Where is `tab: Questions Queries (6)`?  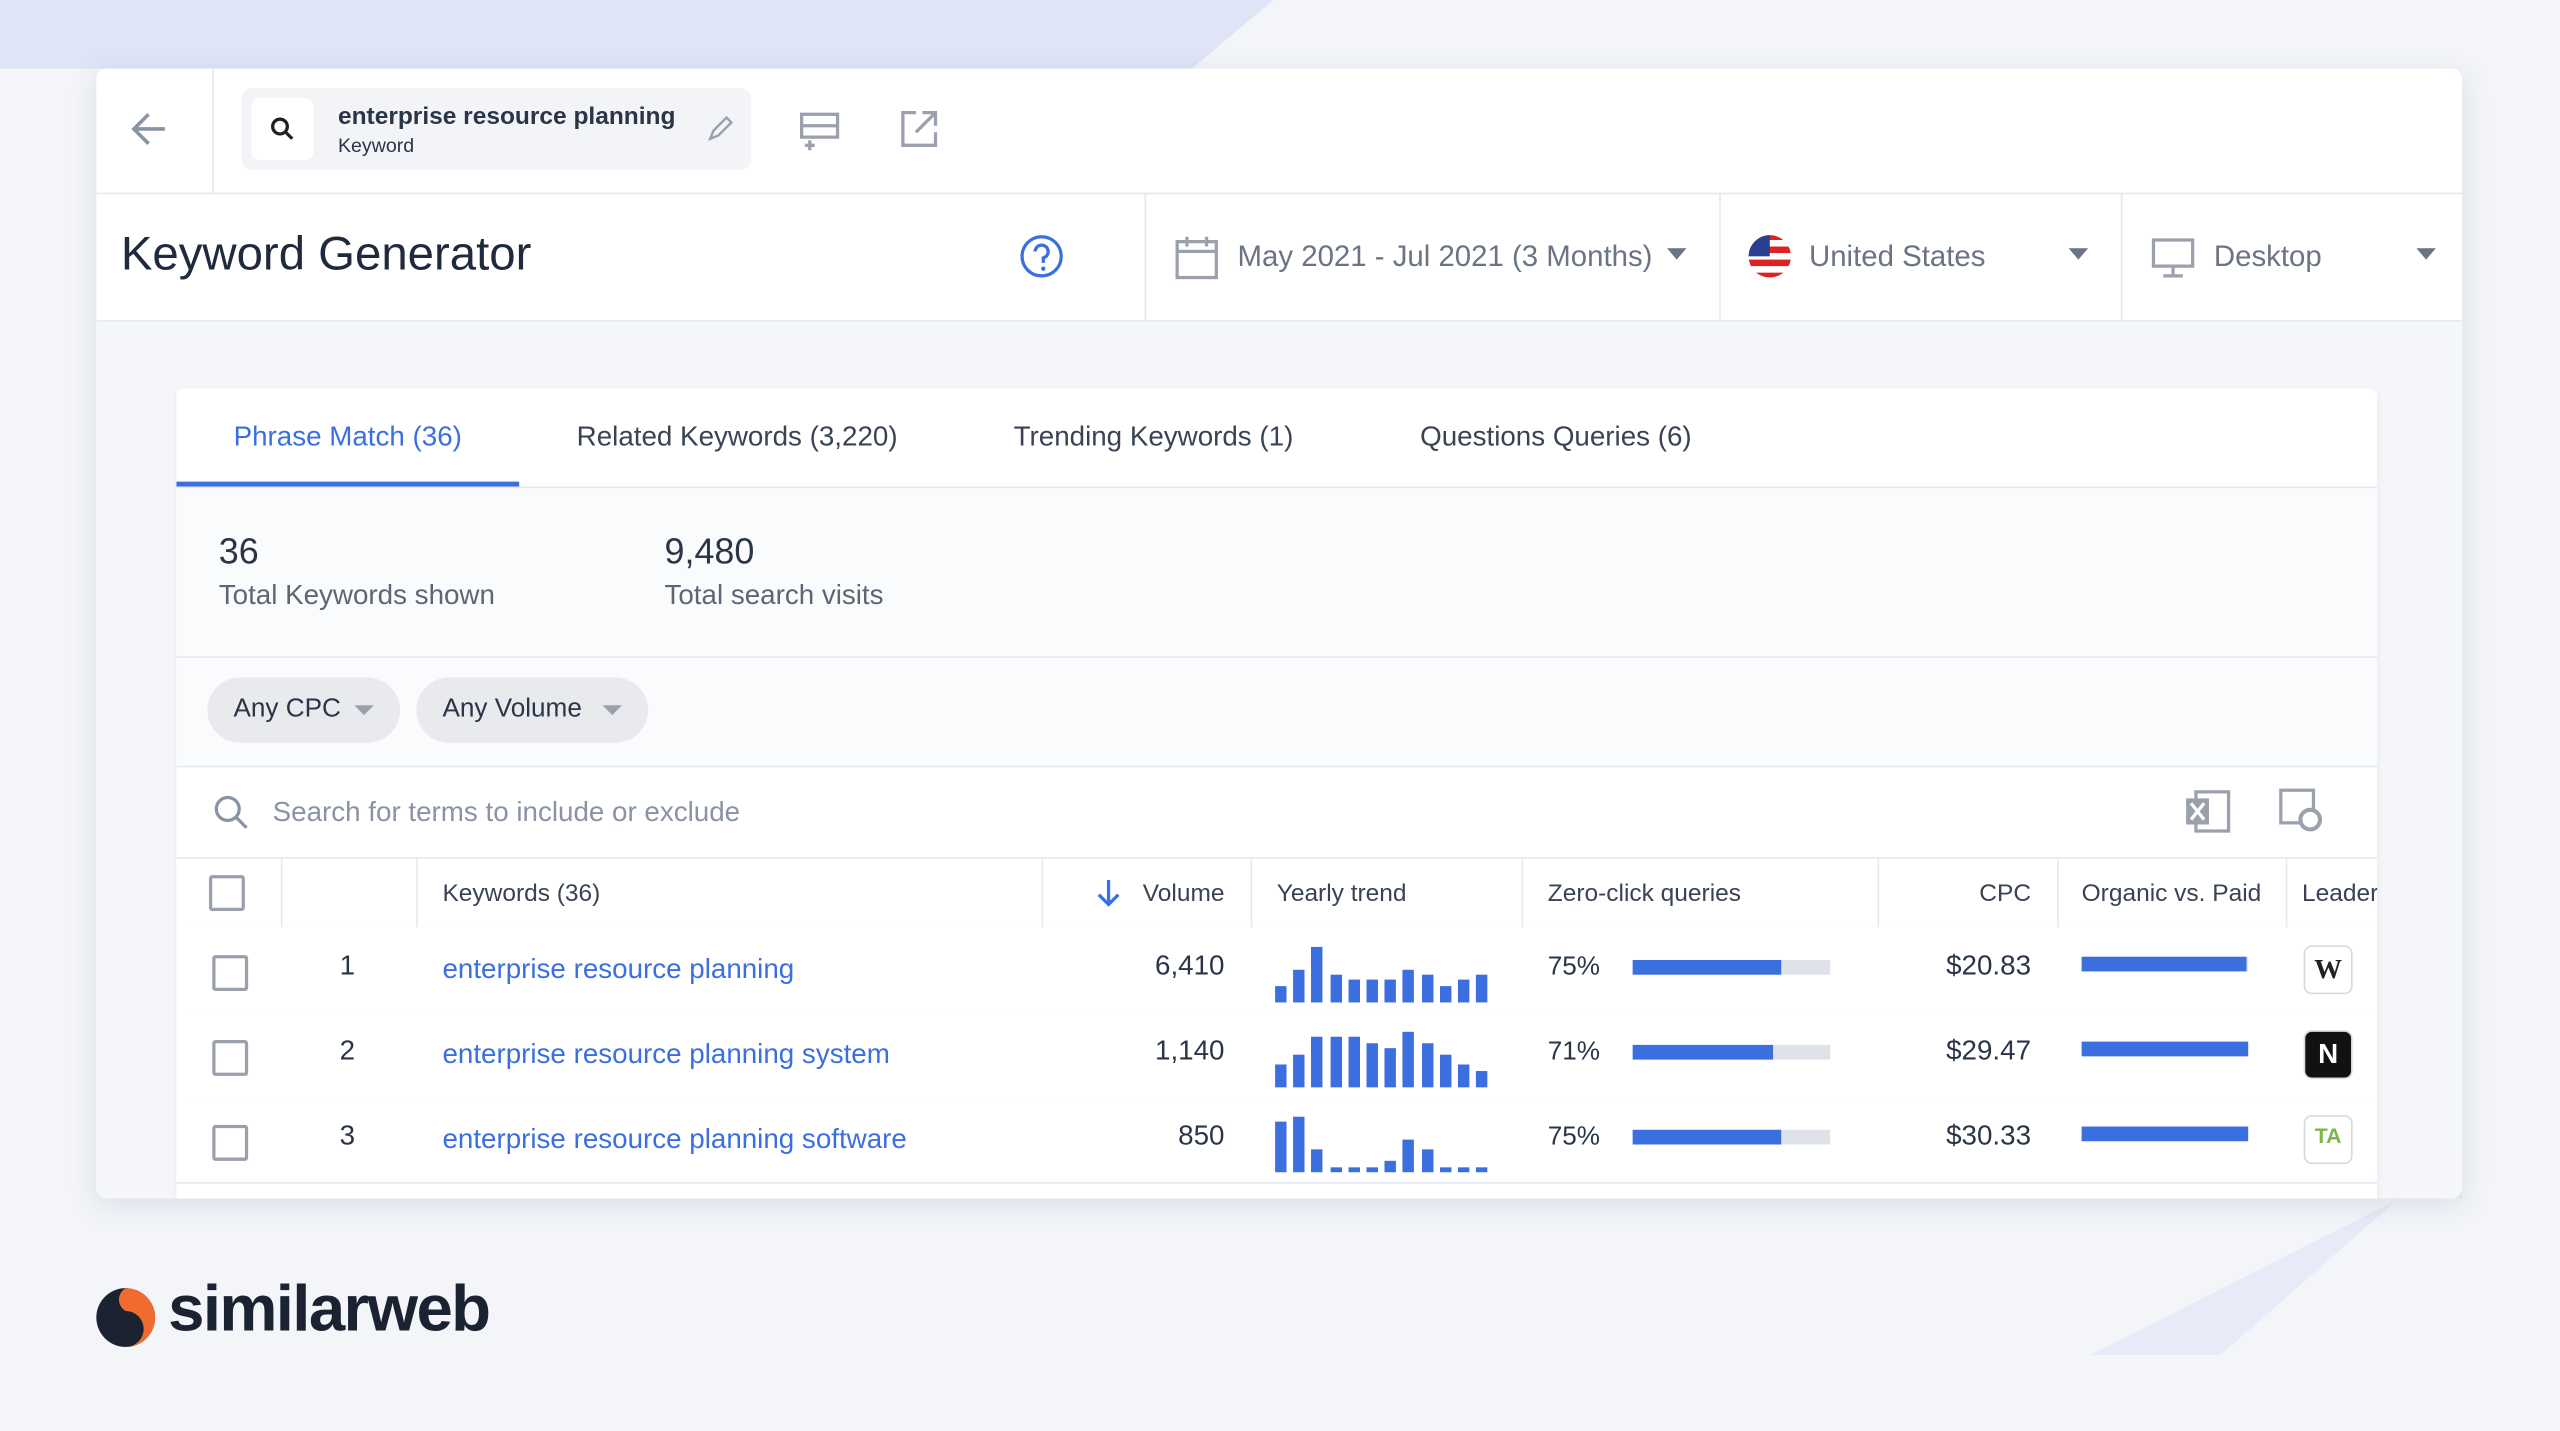
tab: Questions Queries (6) is located at coordinates (1556, 437).